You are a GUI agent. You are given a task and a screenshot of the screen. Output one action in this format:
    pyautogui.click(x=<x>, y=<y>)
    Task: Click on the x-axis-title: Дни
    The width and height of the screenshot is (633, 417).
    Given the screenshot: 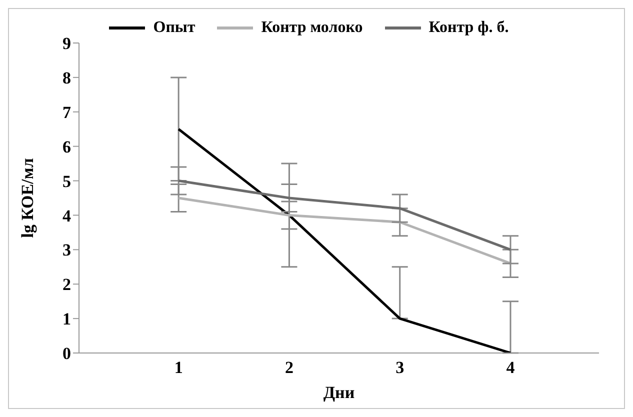 What is the action you would take?
    pyautogui.click(x=339, y=392)
    